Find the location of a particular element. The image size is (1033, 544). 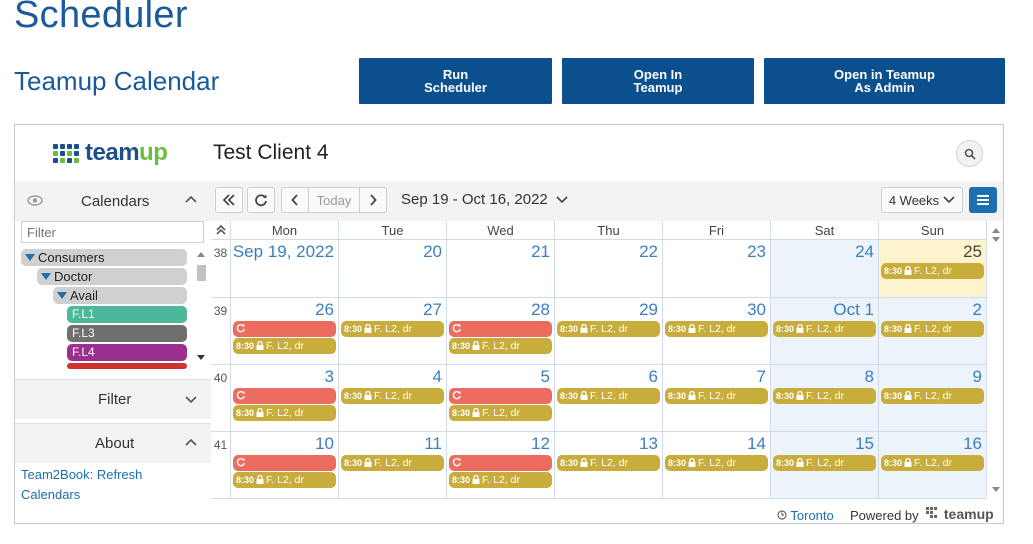

day-cell: 30 8:30 F. L2, dr is located at coordinates (717, 331).